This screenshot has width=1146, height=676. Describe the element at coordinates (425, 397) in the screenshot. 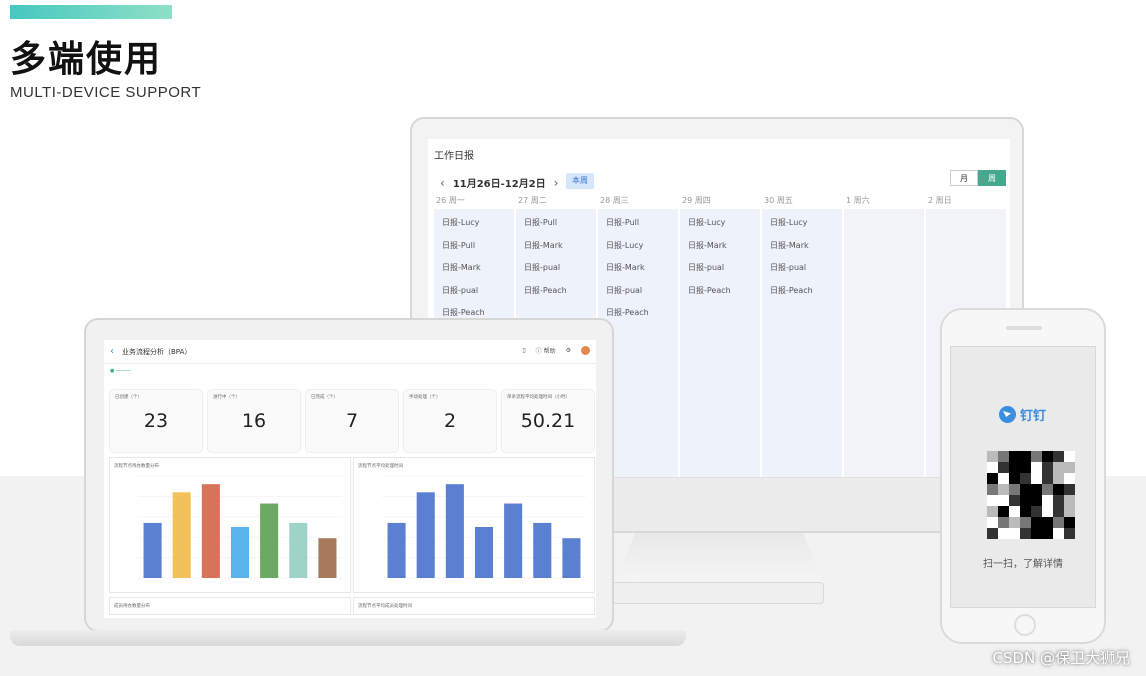

I see `stat-label: 手动处理（个）` at that location.